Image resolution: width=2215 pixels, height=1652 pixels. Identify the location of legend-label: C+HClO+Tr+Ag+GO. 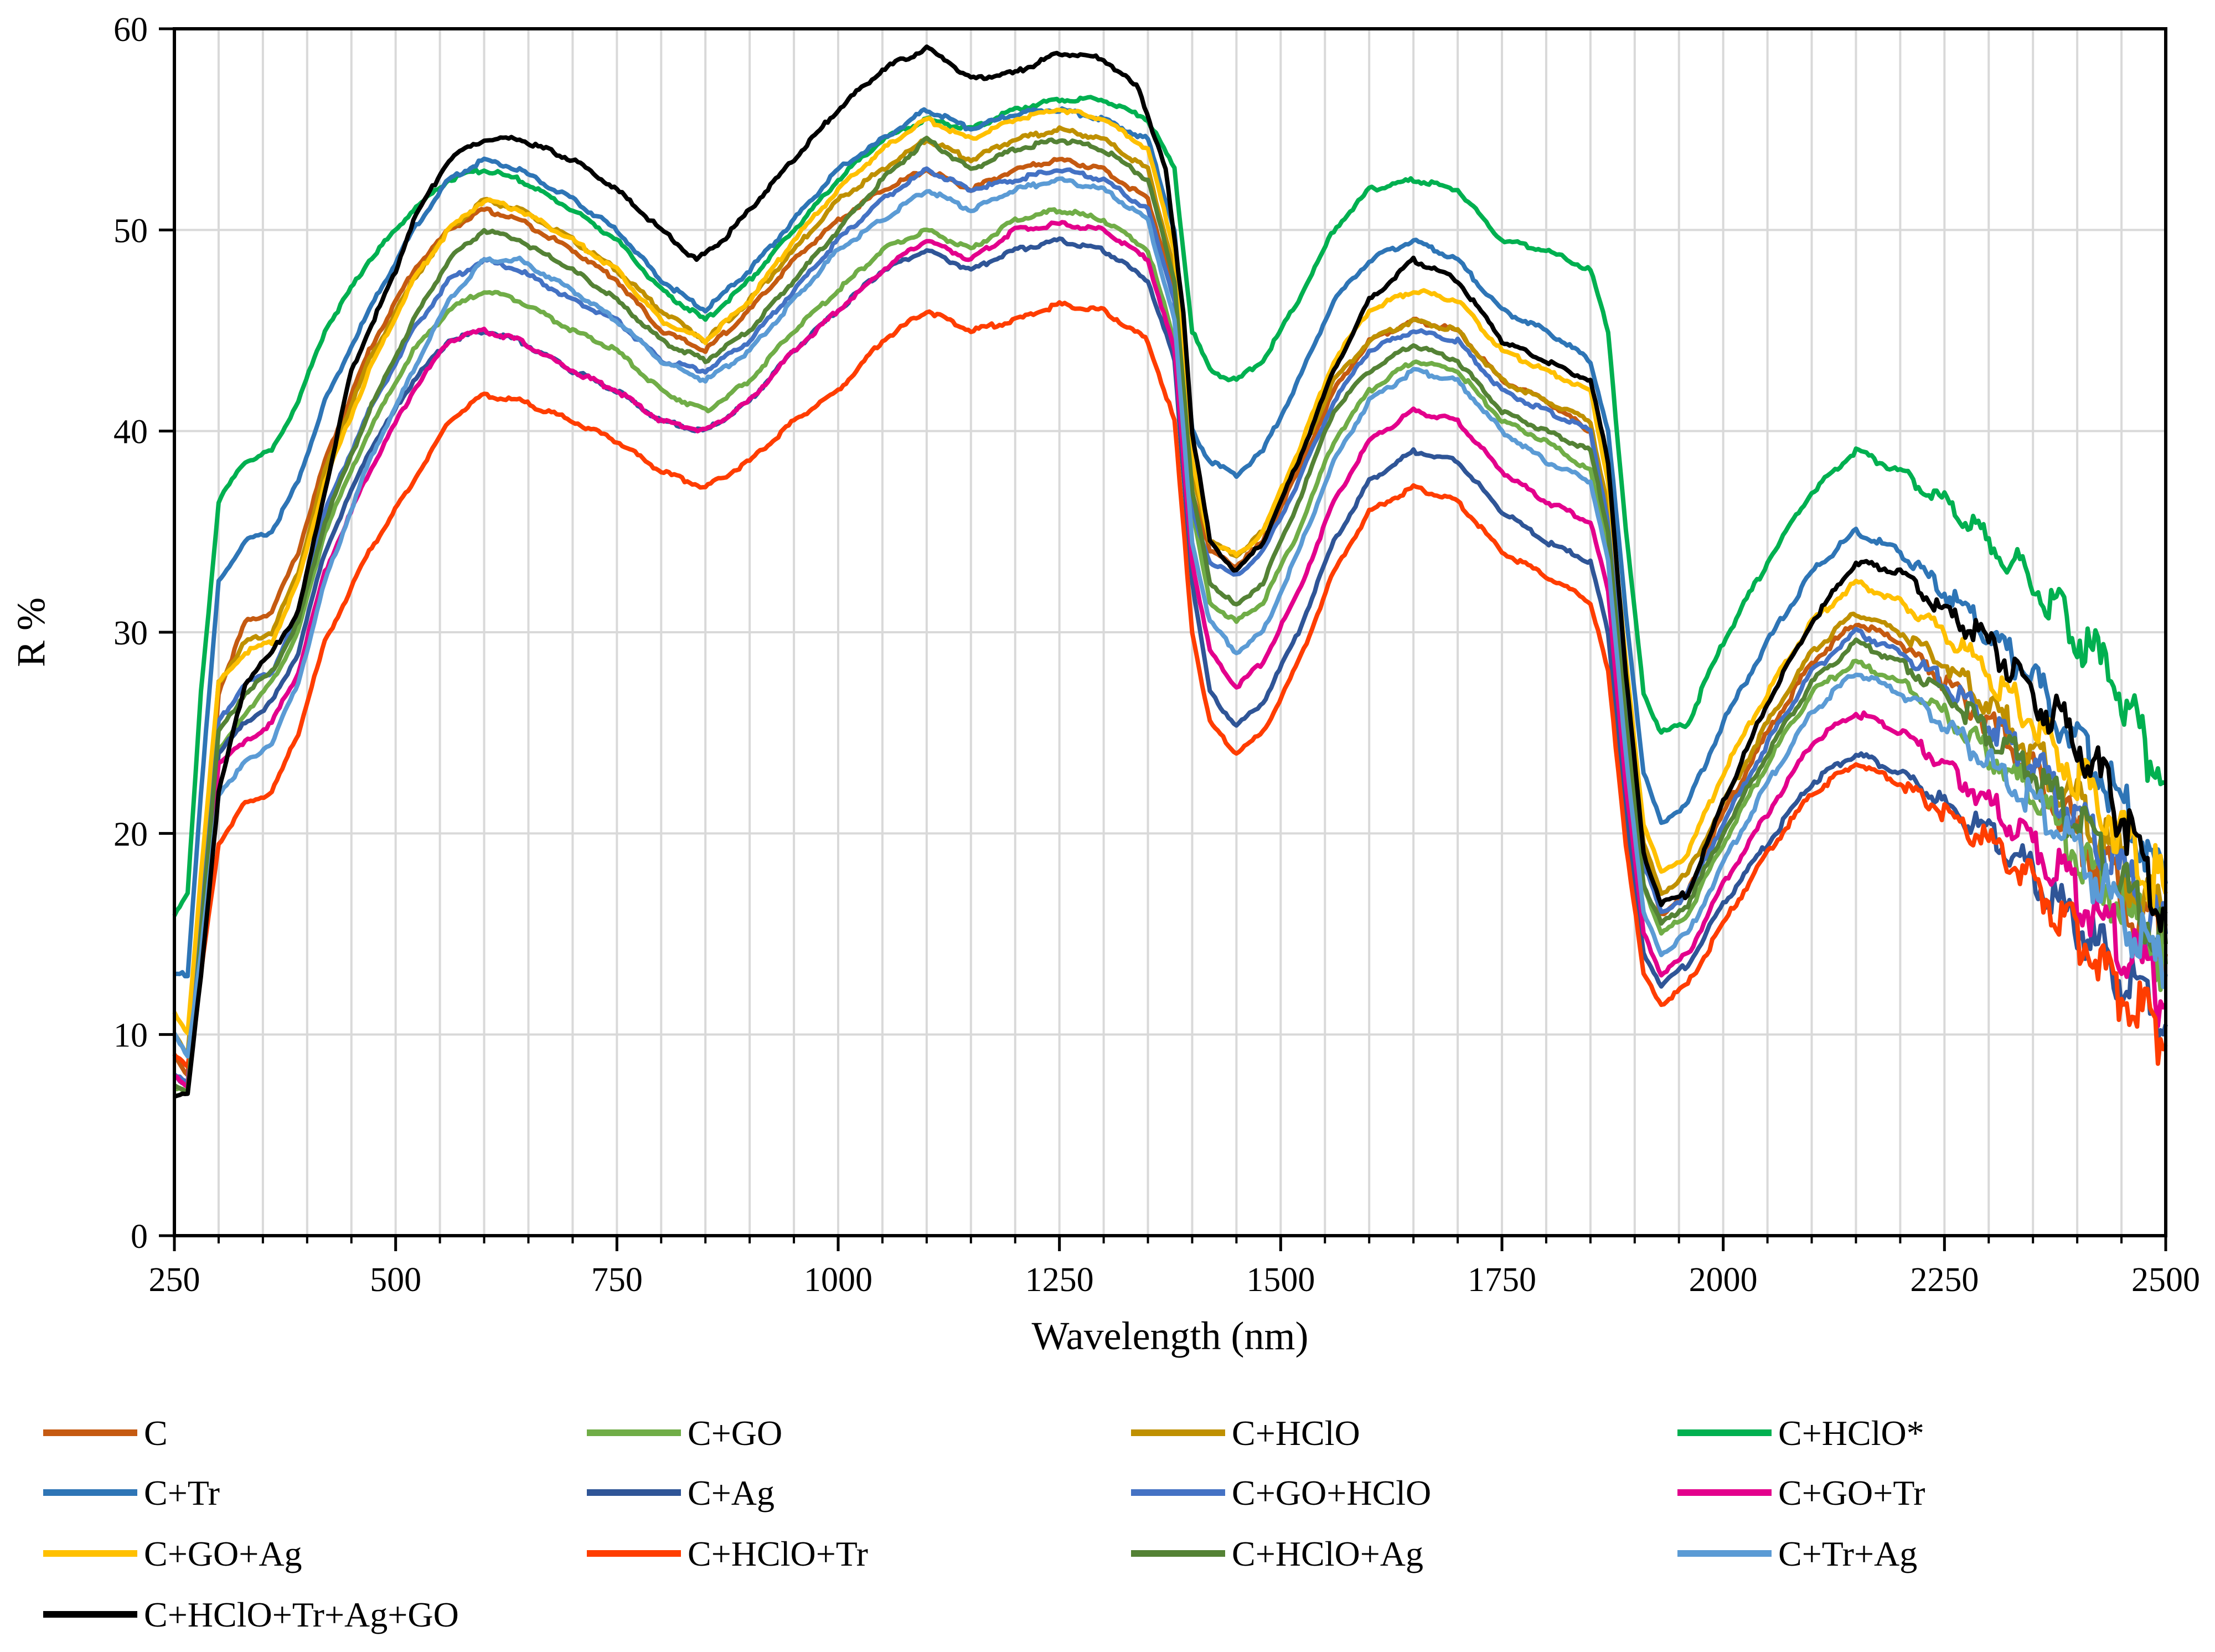
(301, 1614).